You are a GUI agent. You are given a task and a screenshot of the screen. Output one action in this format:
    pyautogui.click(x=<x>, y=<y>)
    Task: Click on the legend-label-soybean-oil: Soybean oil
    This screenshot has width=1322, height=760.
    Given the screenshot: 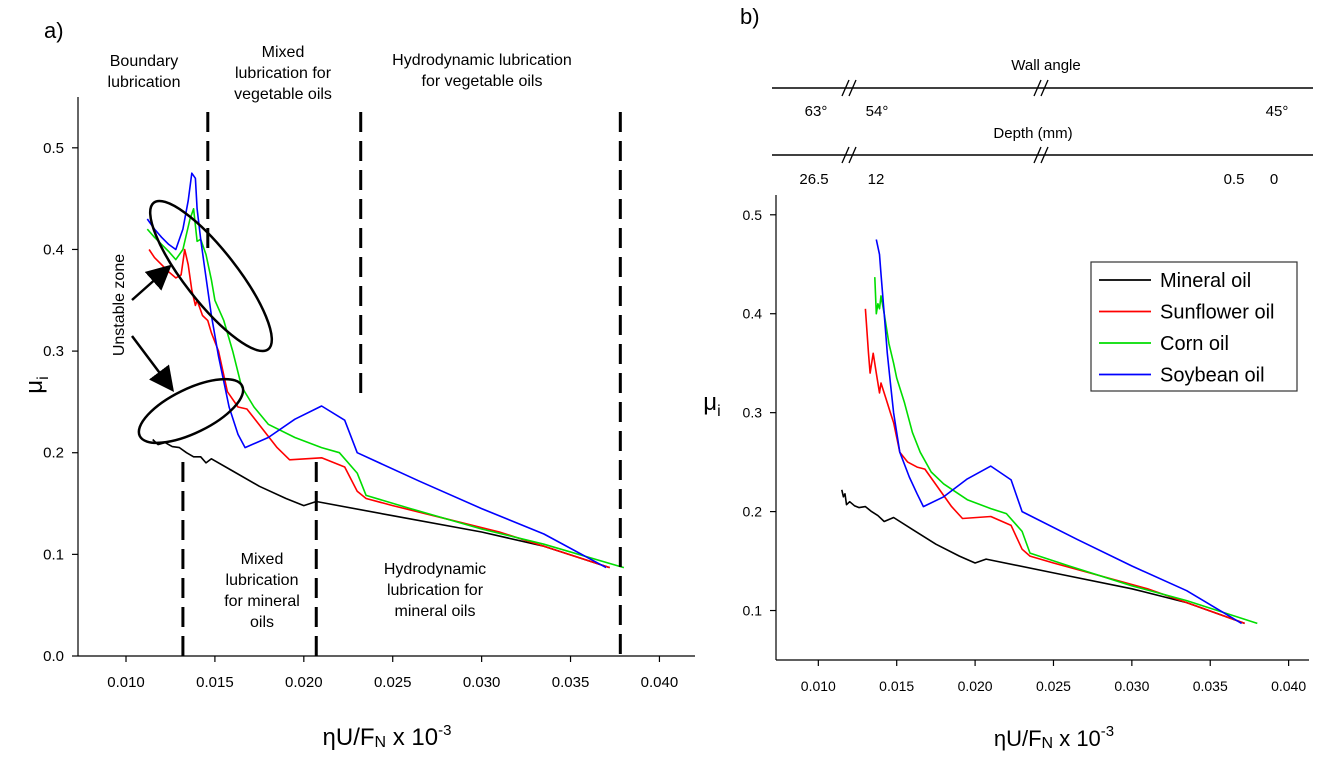 What is the action you would take?
    pyautogui.click(x=1212, y=376)
    